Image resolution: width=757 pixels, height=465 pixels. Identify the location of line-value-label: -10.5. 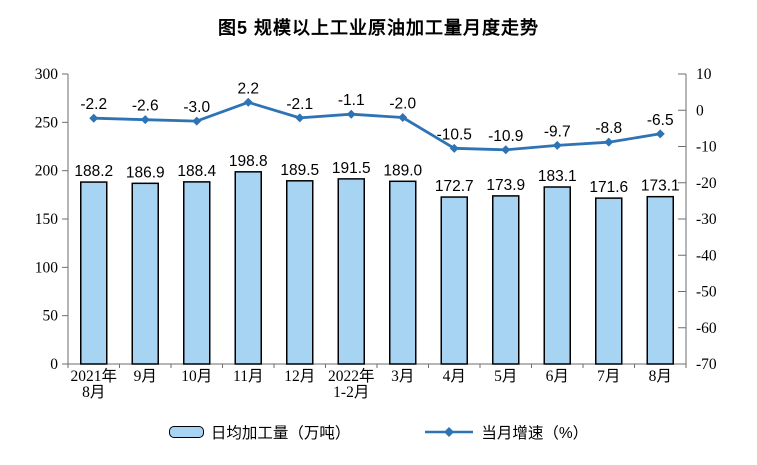
(454, 134).